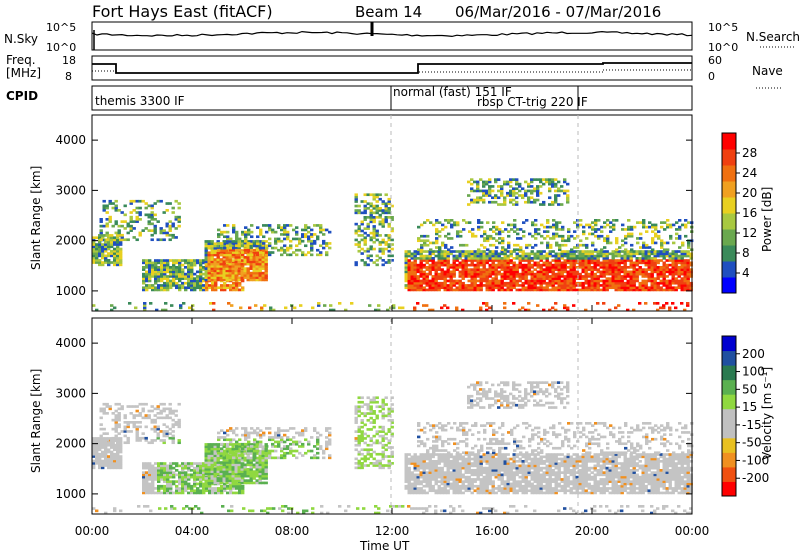 The height and width of the screenshot is (554, 800). I want to click on sky-left-tick-bottom: 10^0, so click(61, 47).